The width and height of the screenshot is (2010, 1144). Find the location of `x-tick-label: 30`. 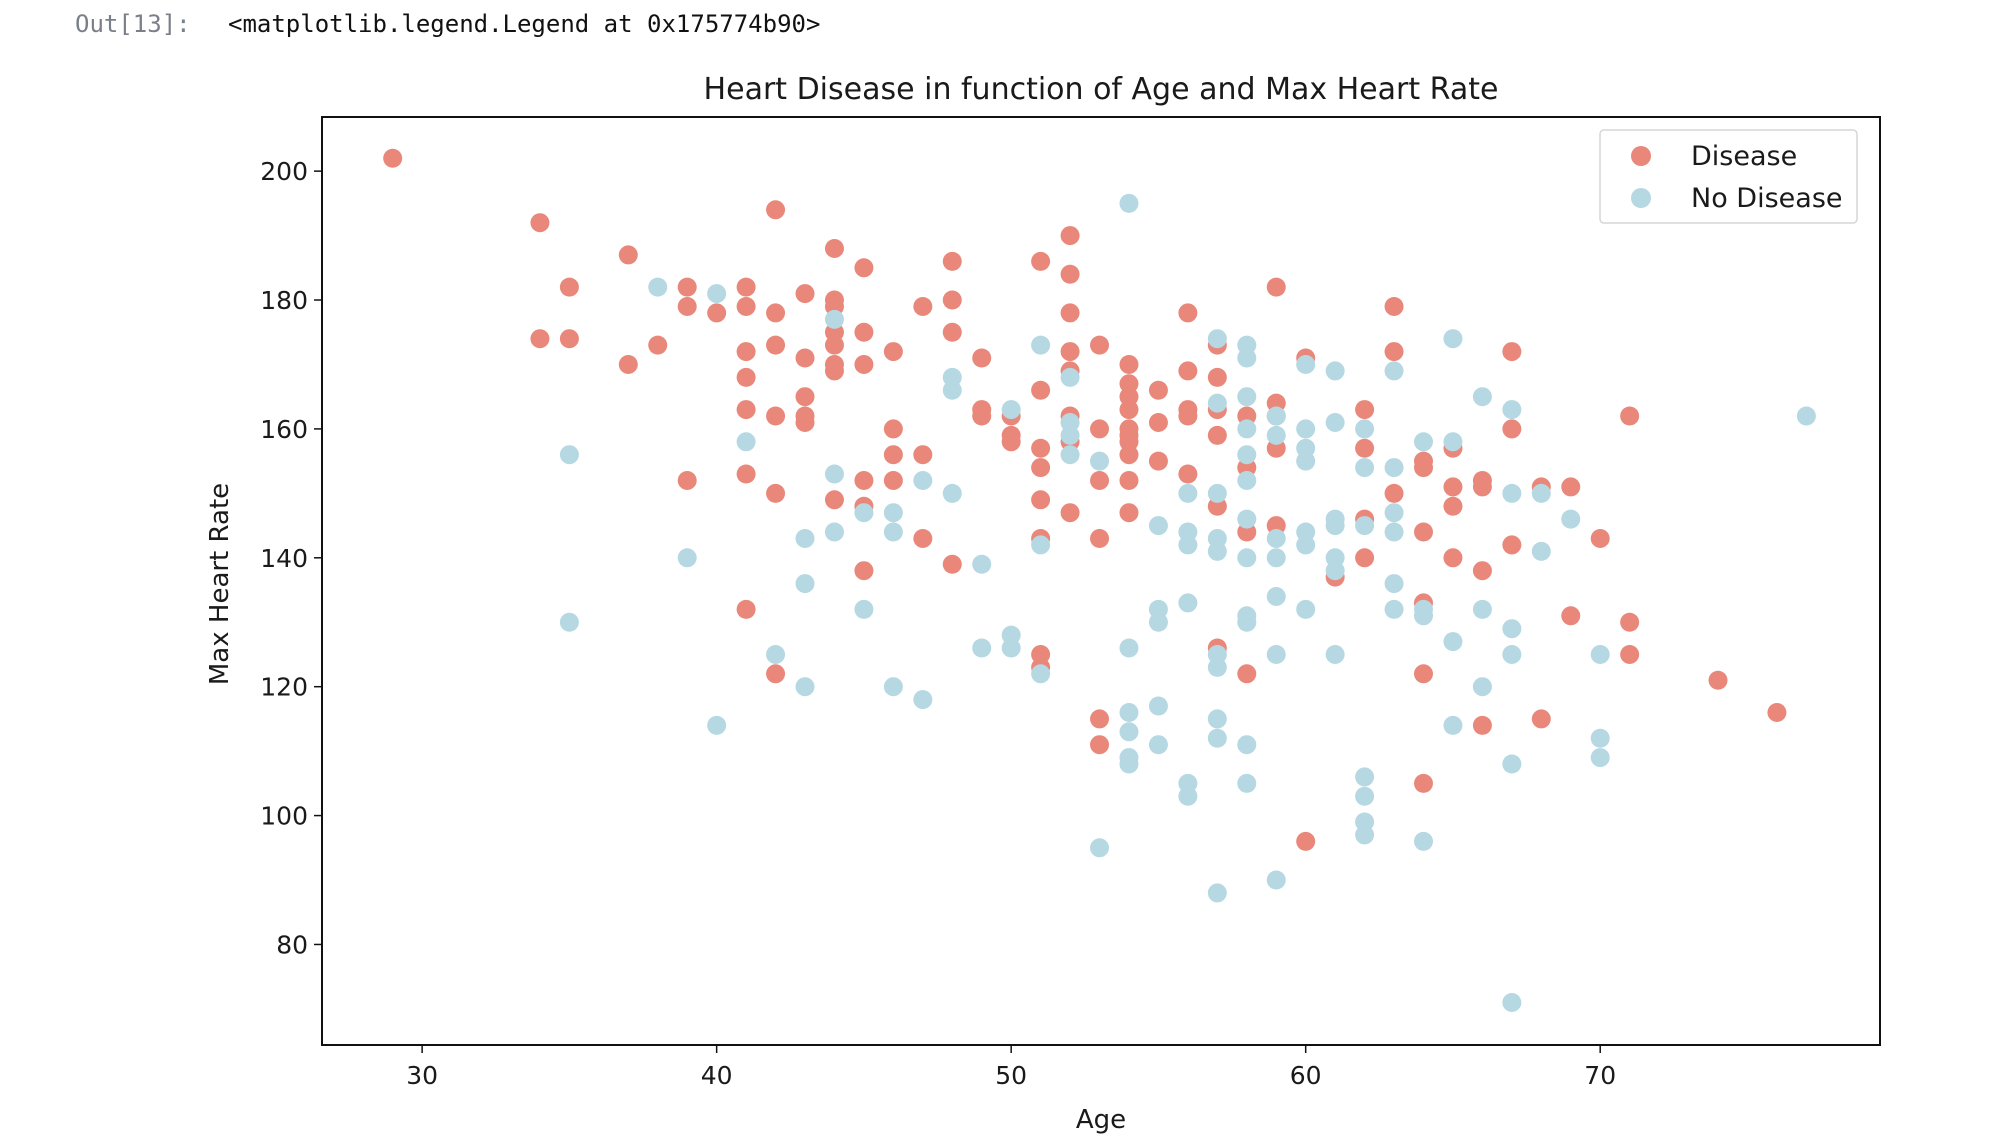

x-tick-label: 30 is located at coordinates (422, 1075).